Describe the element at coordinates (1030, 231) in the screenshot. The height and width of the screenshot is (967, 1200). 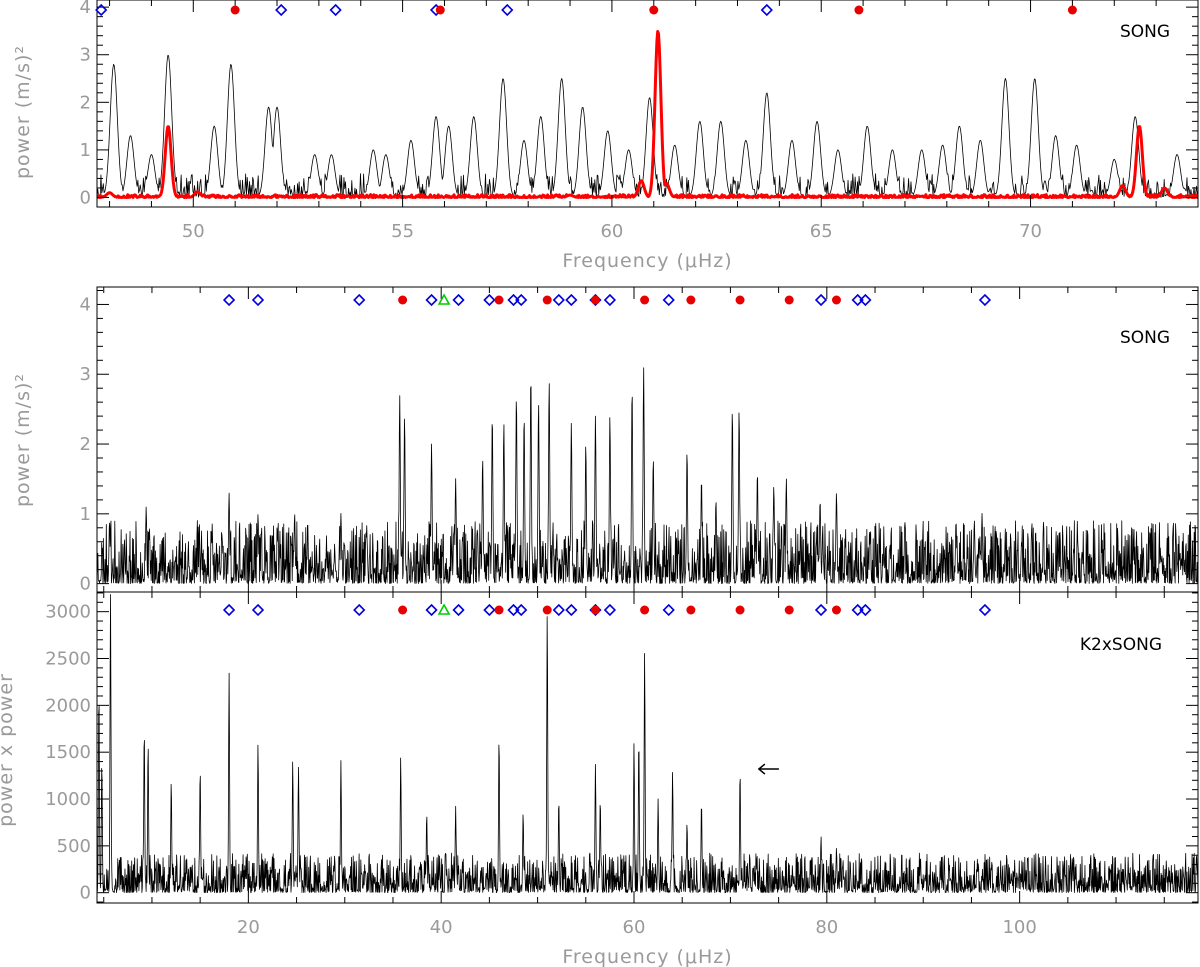
I see `x-tick-label: 70` at that location.